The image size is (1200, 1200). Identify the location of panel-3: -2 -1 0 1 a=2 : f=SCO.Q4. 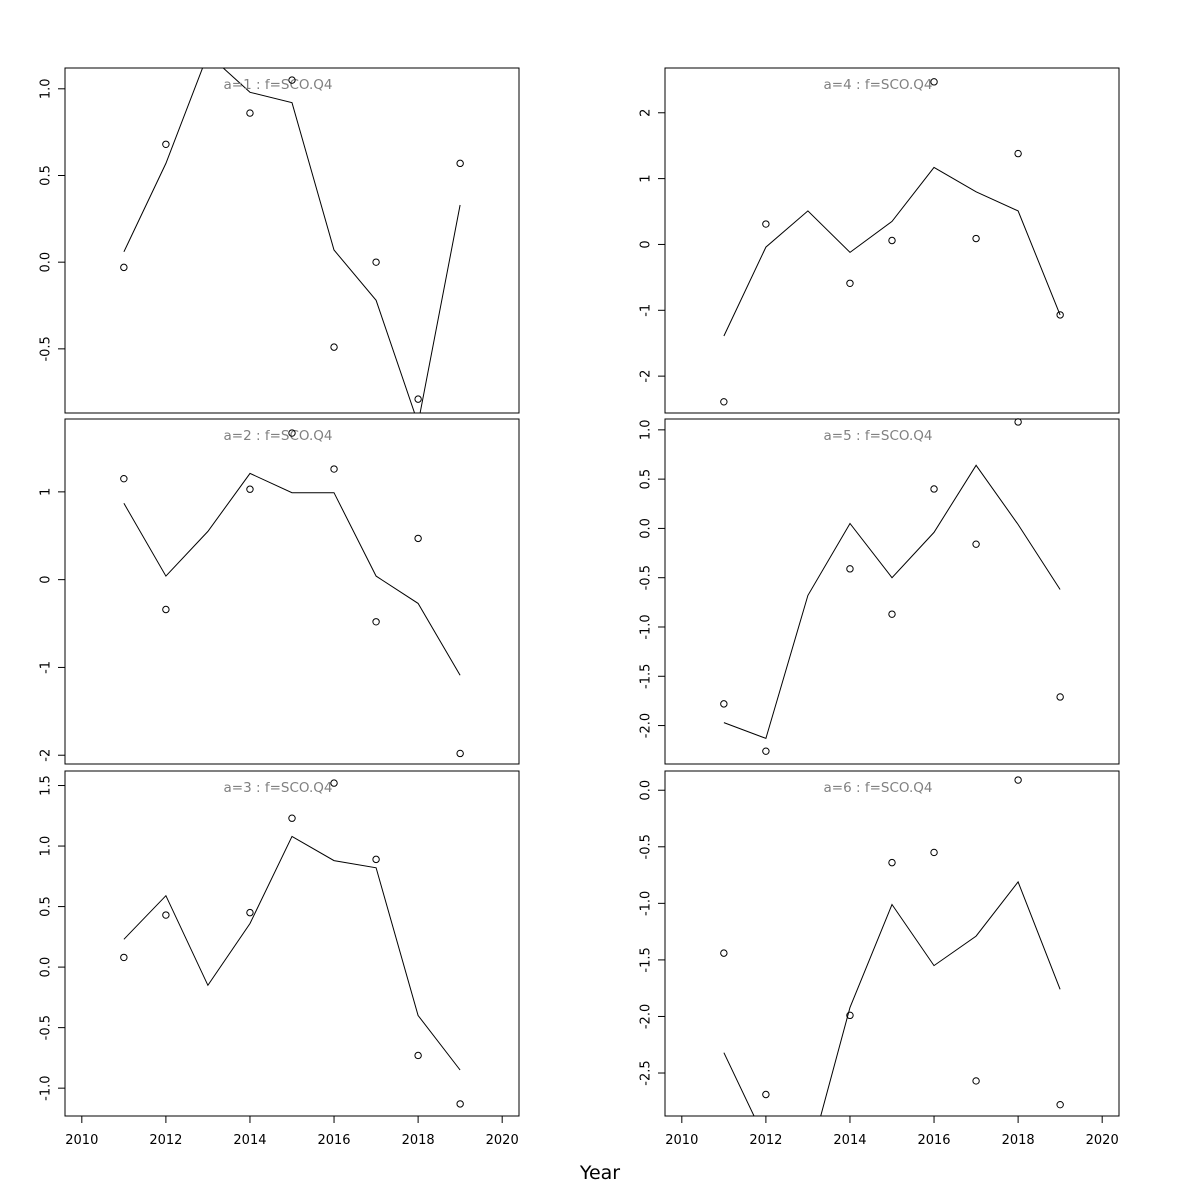
(279, 591).